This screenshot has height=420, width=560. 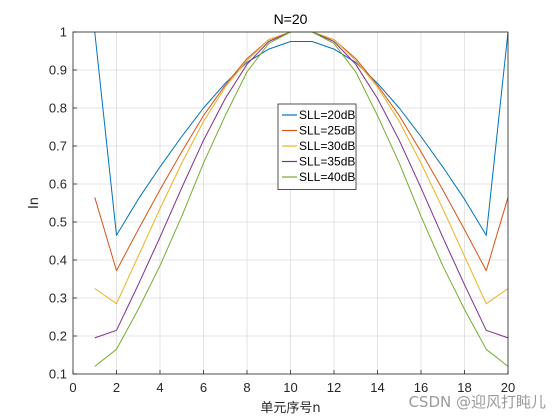 I want to click on y-tick-label-1: 0.2, so click(x=58, y=336).